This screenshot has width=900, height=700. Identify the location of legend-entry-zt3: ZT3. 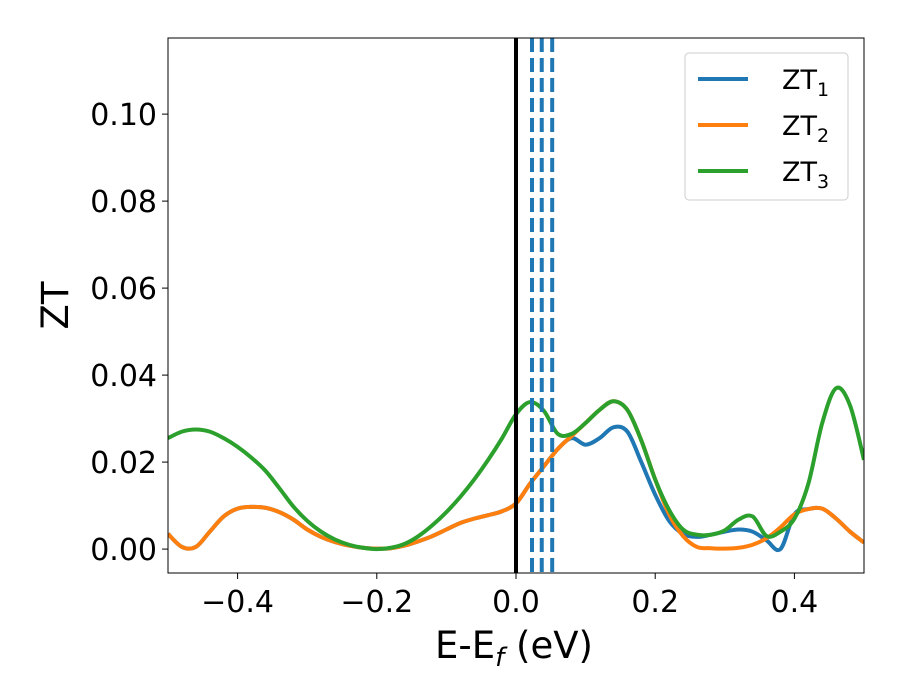
(763, 175).